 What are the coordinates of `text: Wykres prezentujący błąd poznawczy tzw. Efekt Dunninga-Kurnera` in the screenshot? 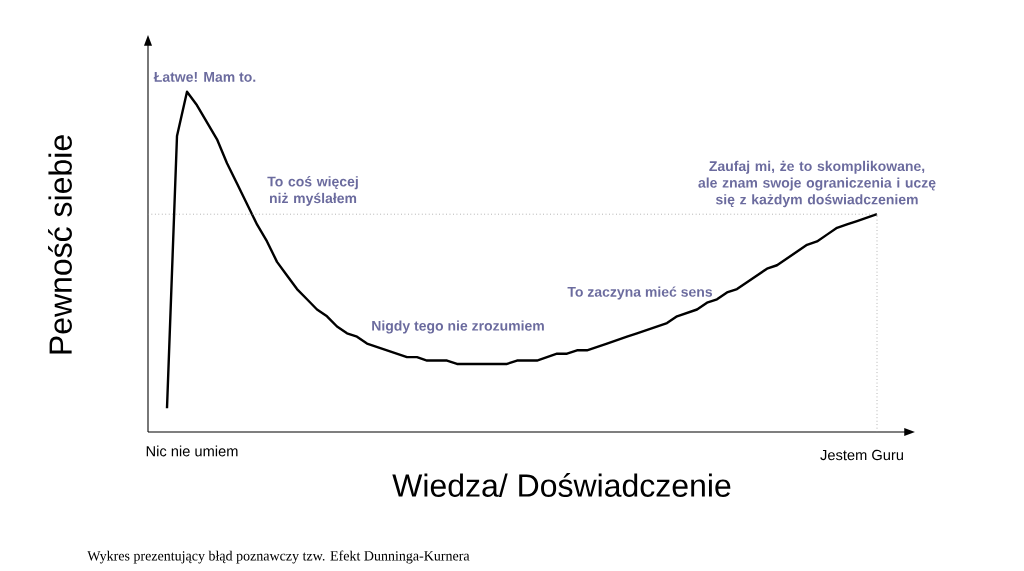 It's located at (278, 557).